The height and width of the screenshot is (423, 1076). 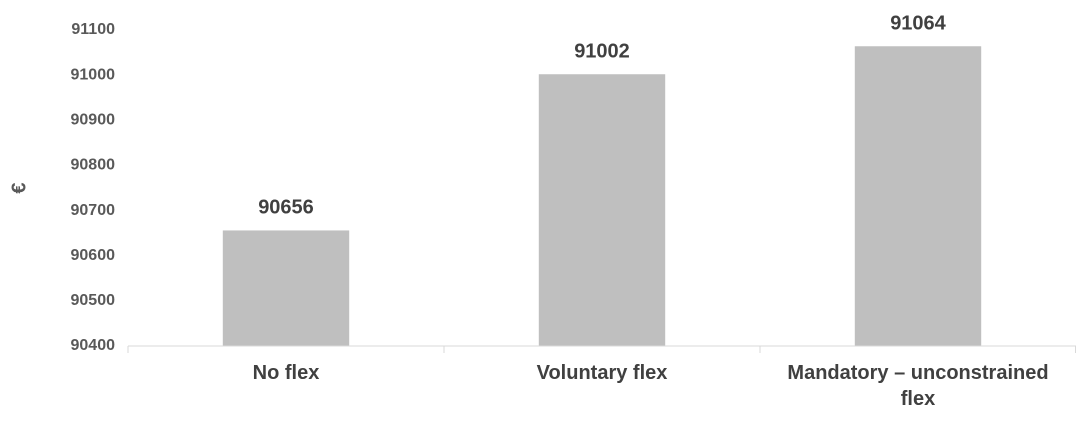 I want to click on data-label: 91064, so click(x=918, y=24).